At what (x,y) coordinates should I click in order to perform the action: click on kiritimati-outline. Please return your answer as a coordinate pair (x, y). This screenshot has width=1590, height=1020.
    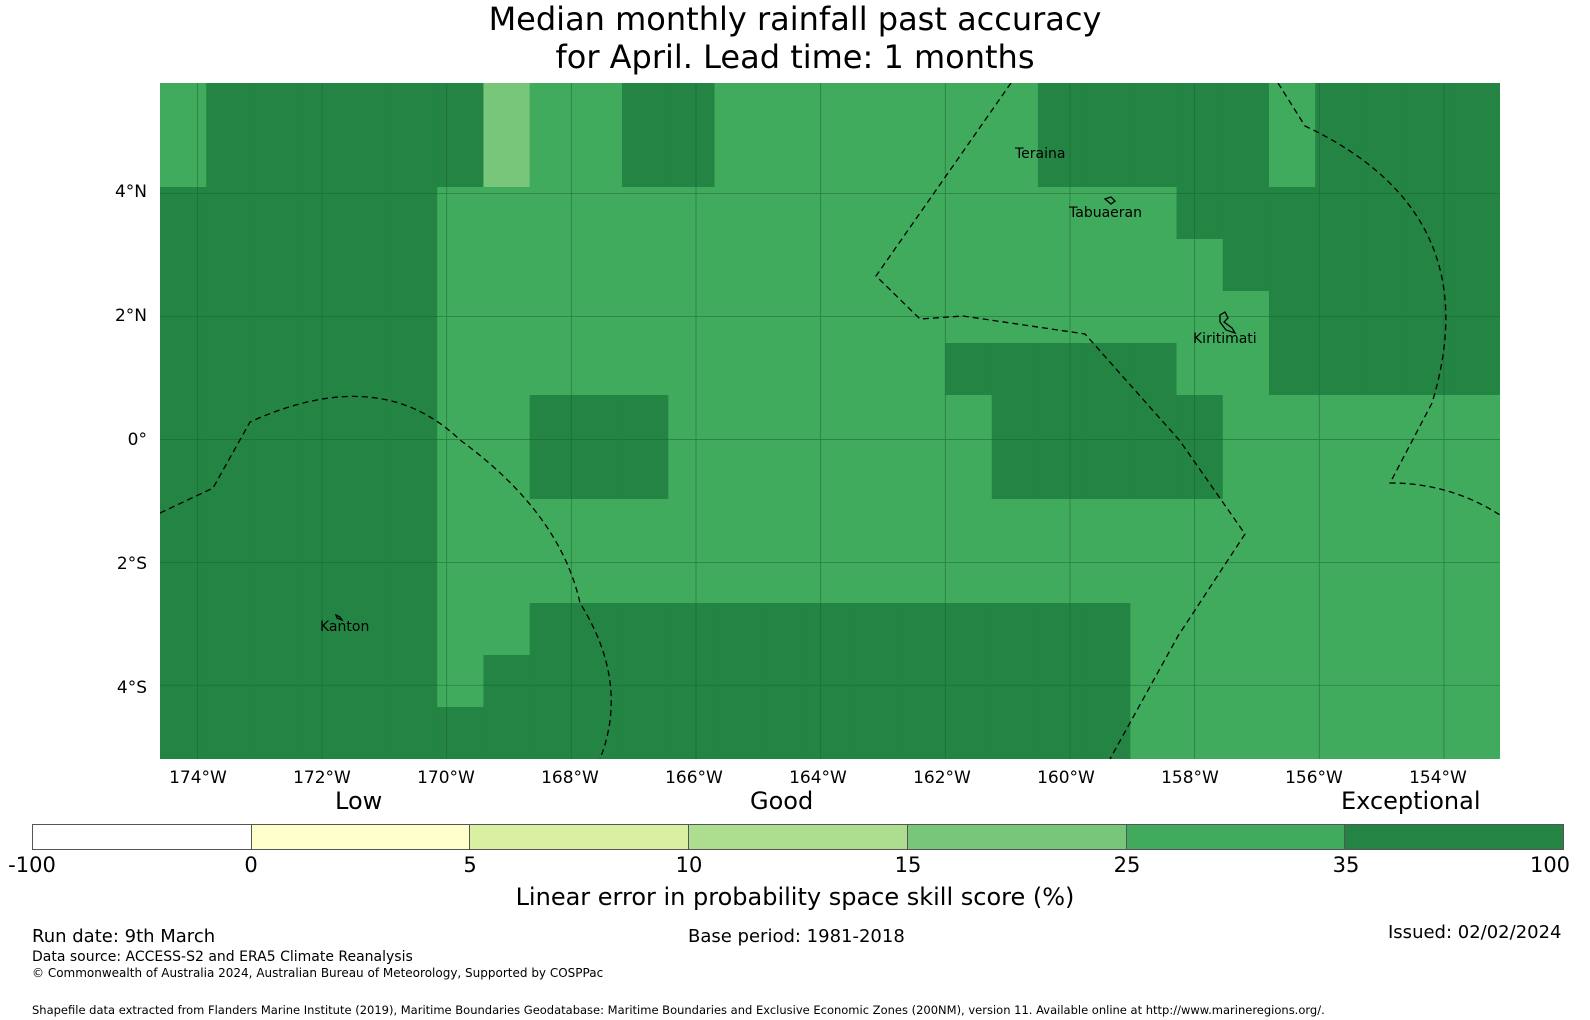
    Looking at the image, I should click on (1228, 323).